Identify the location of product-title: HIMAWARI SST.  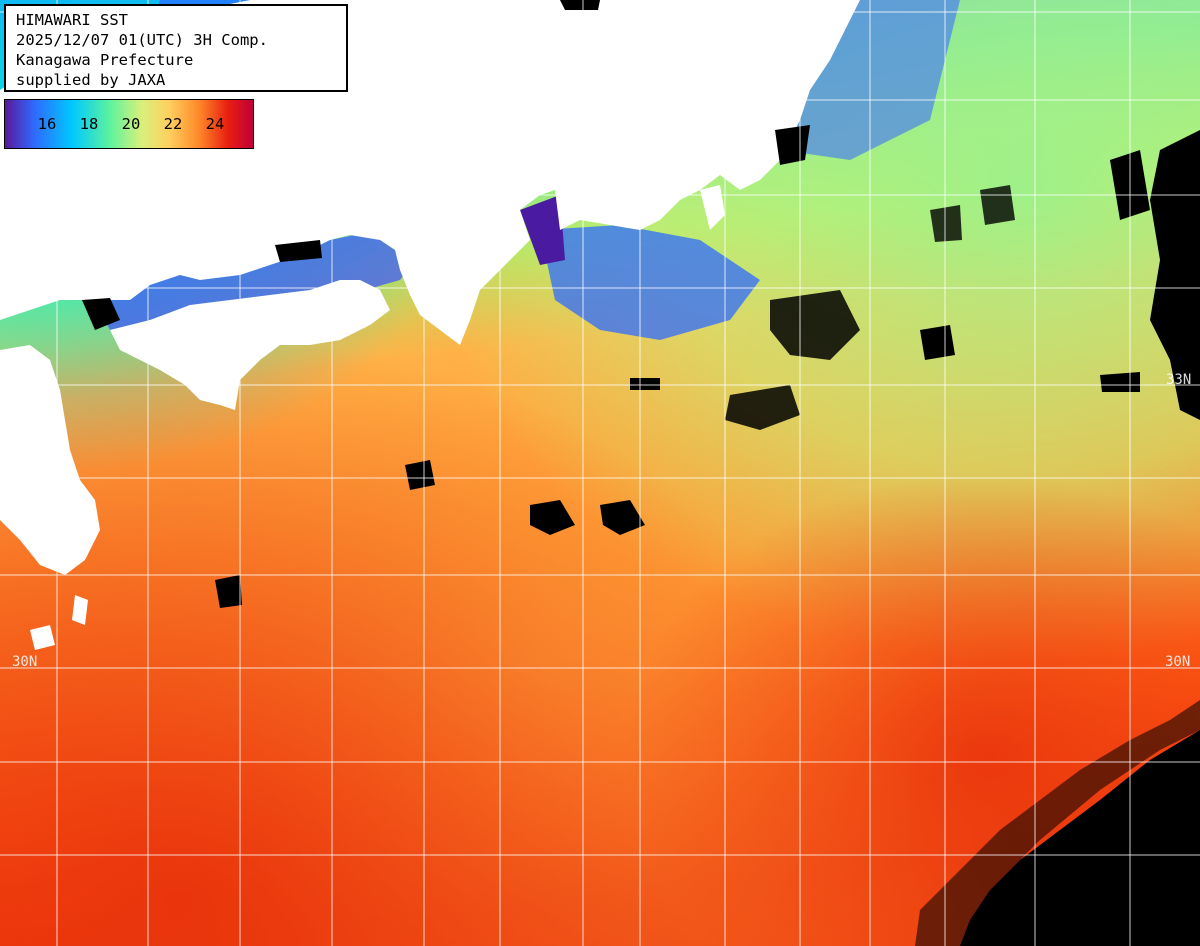
(72, 20).